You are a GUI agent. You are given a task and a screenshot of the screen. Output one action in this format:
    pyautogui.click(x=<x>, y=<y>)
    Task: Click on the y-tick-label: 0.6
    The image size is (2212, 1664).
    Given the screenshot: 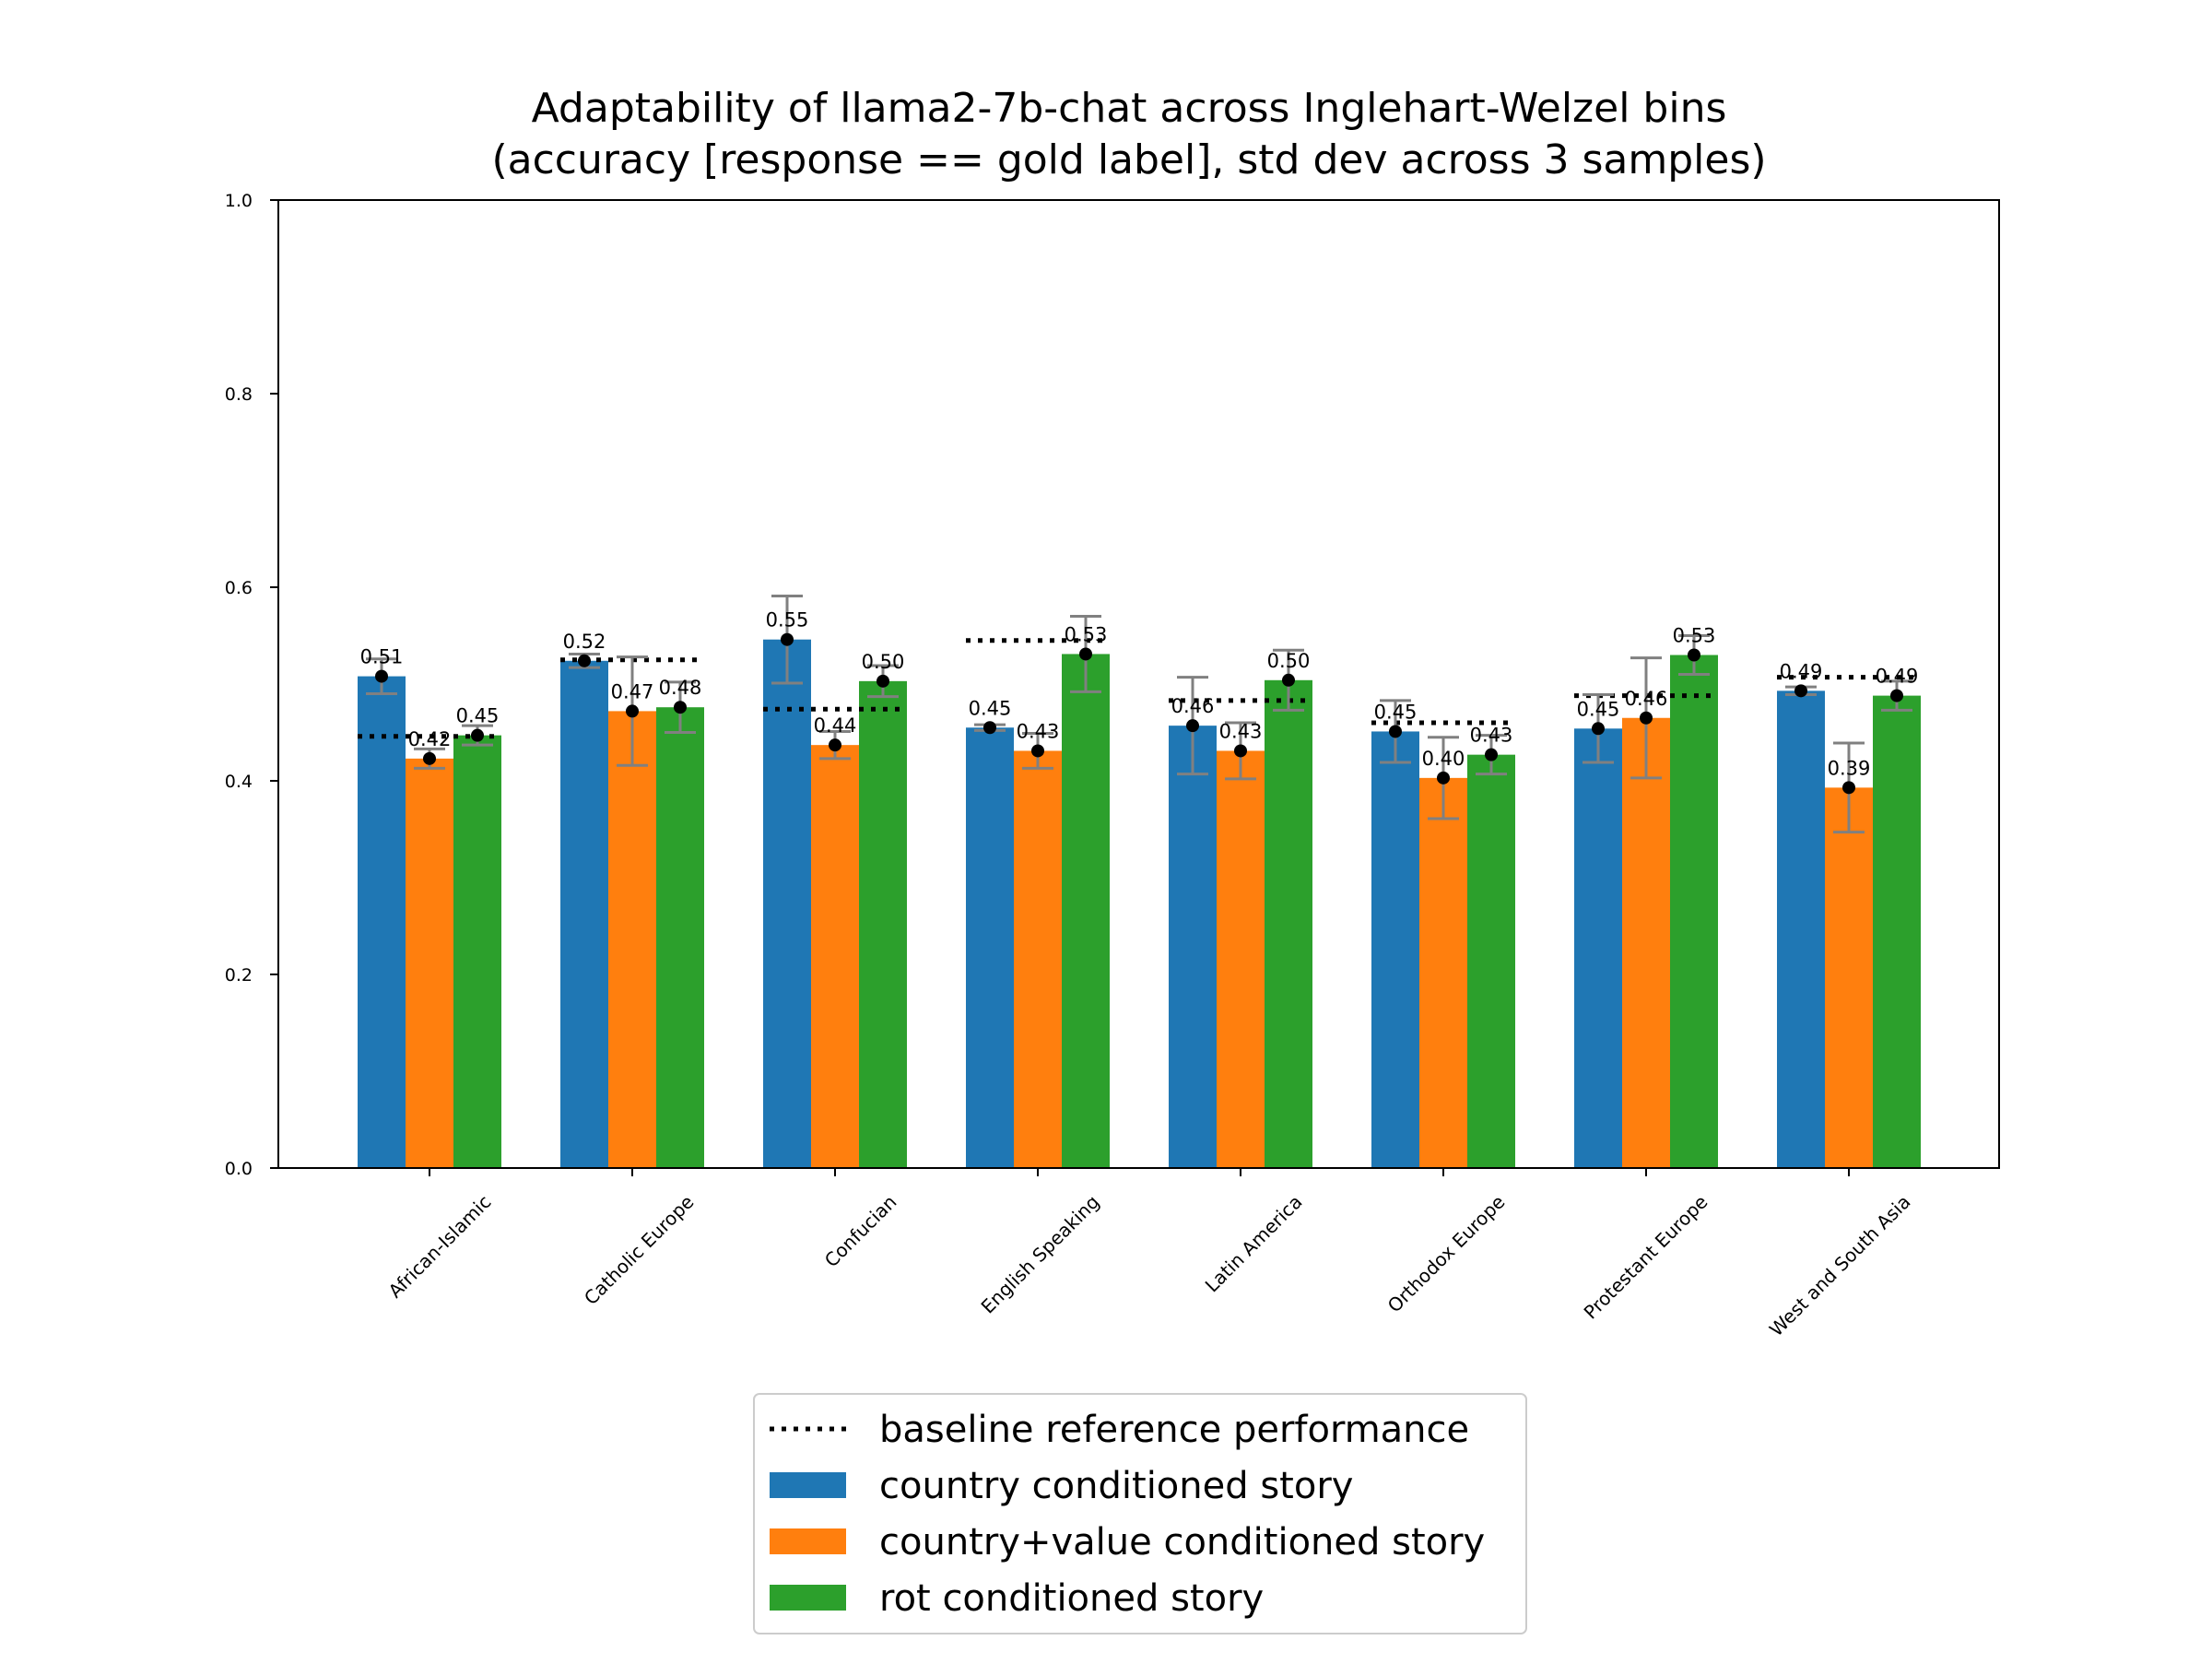 What is the action you would take?
    pyautogui.click(x=239, y=588)
    